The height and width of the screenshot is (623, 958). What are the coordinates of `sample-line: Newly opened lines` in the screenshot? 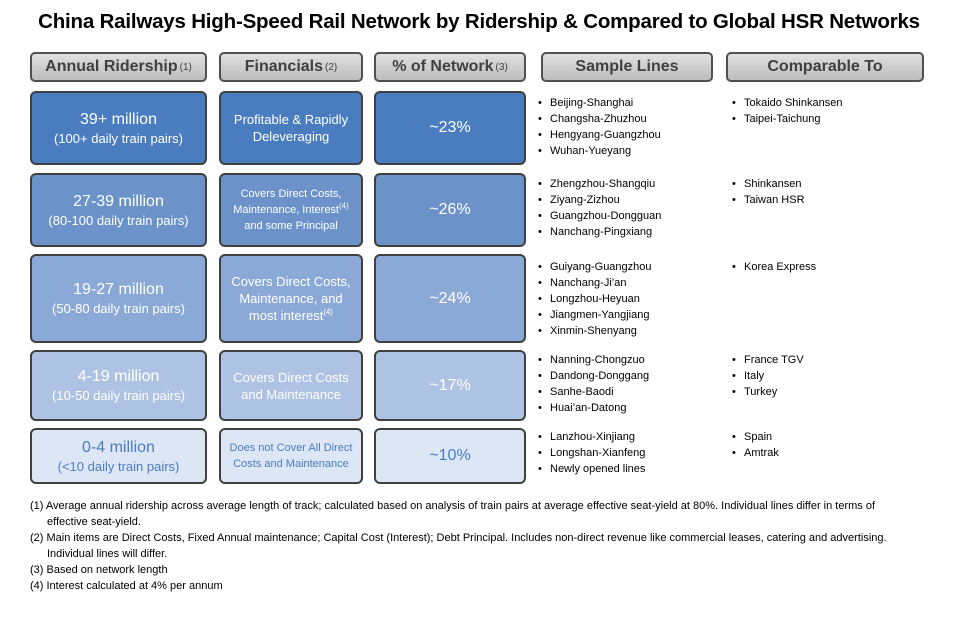 It's located at (591, 469).